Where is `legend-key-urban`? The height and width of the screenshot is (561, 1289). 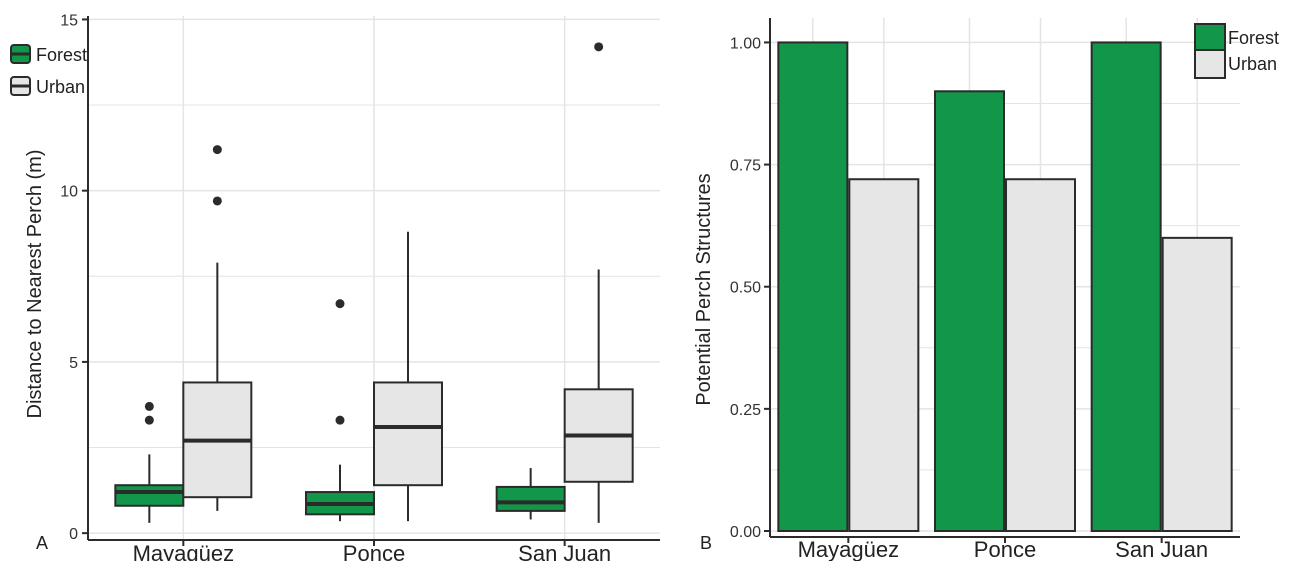
legend-key-urban is located at coordinates (1210, 64).